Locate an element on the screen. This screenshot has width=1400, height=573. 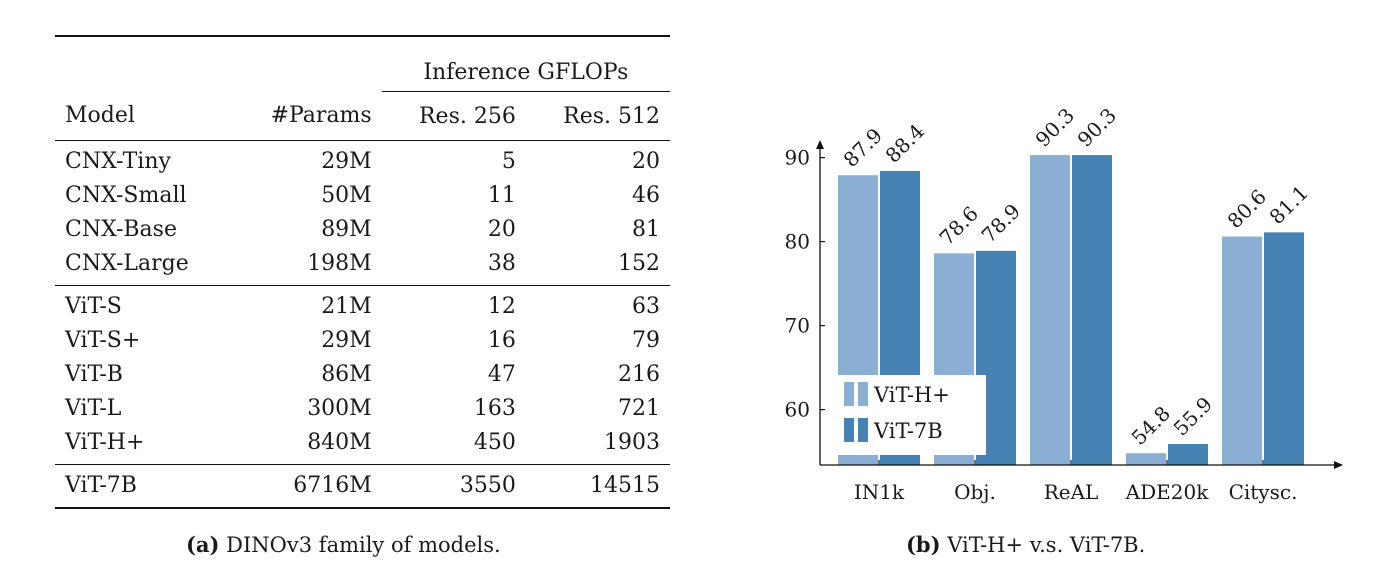
table-row: CNX-Small 50M 11 46 is located at coordinates (362, 196).